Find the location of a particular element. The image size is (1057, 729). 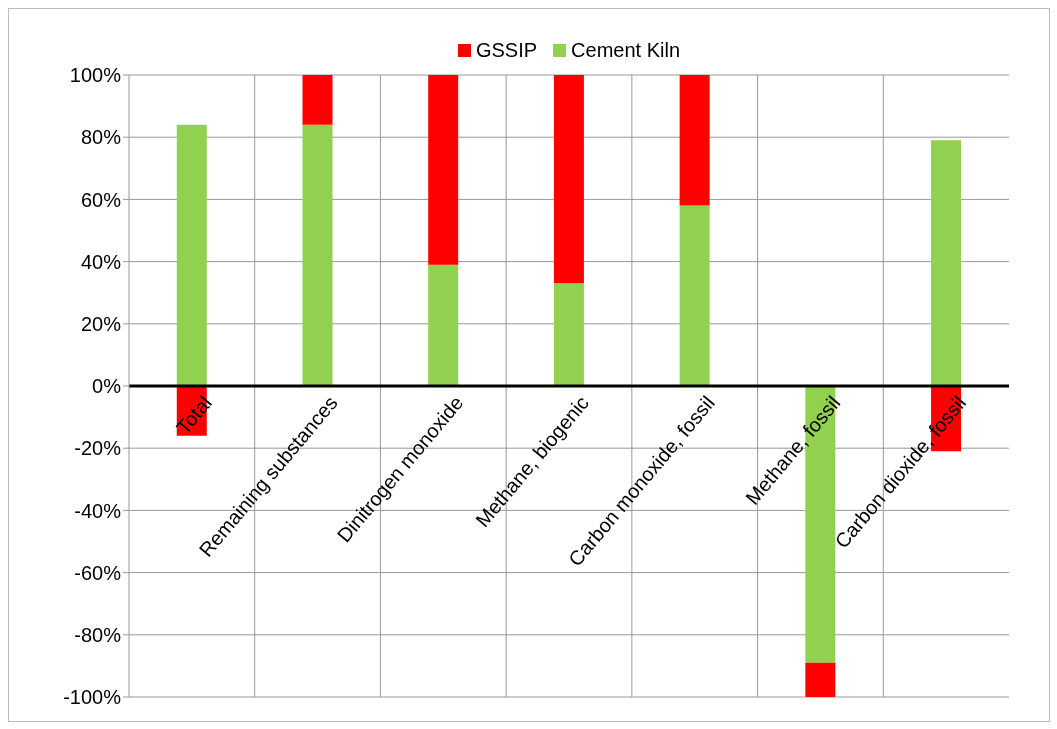

y-tick-label: 60% is located at coordinates (101, 199).